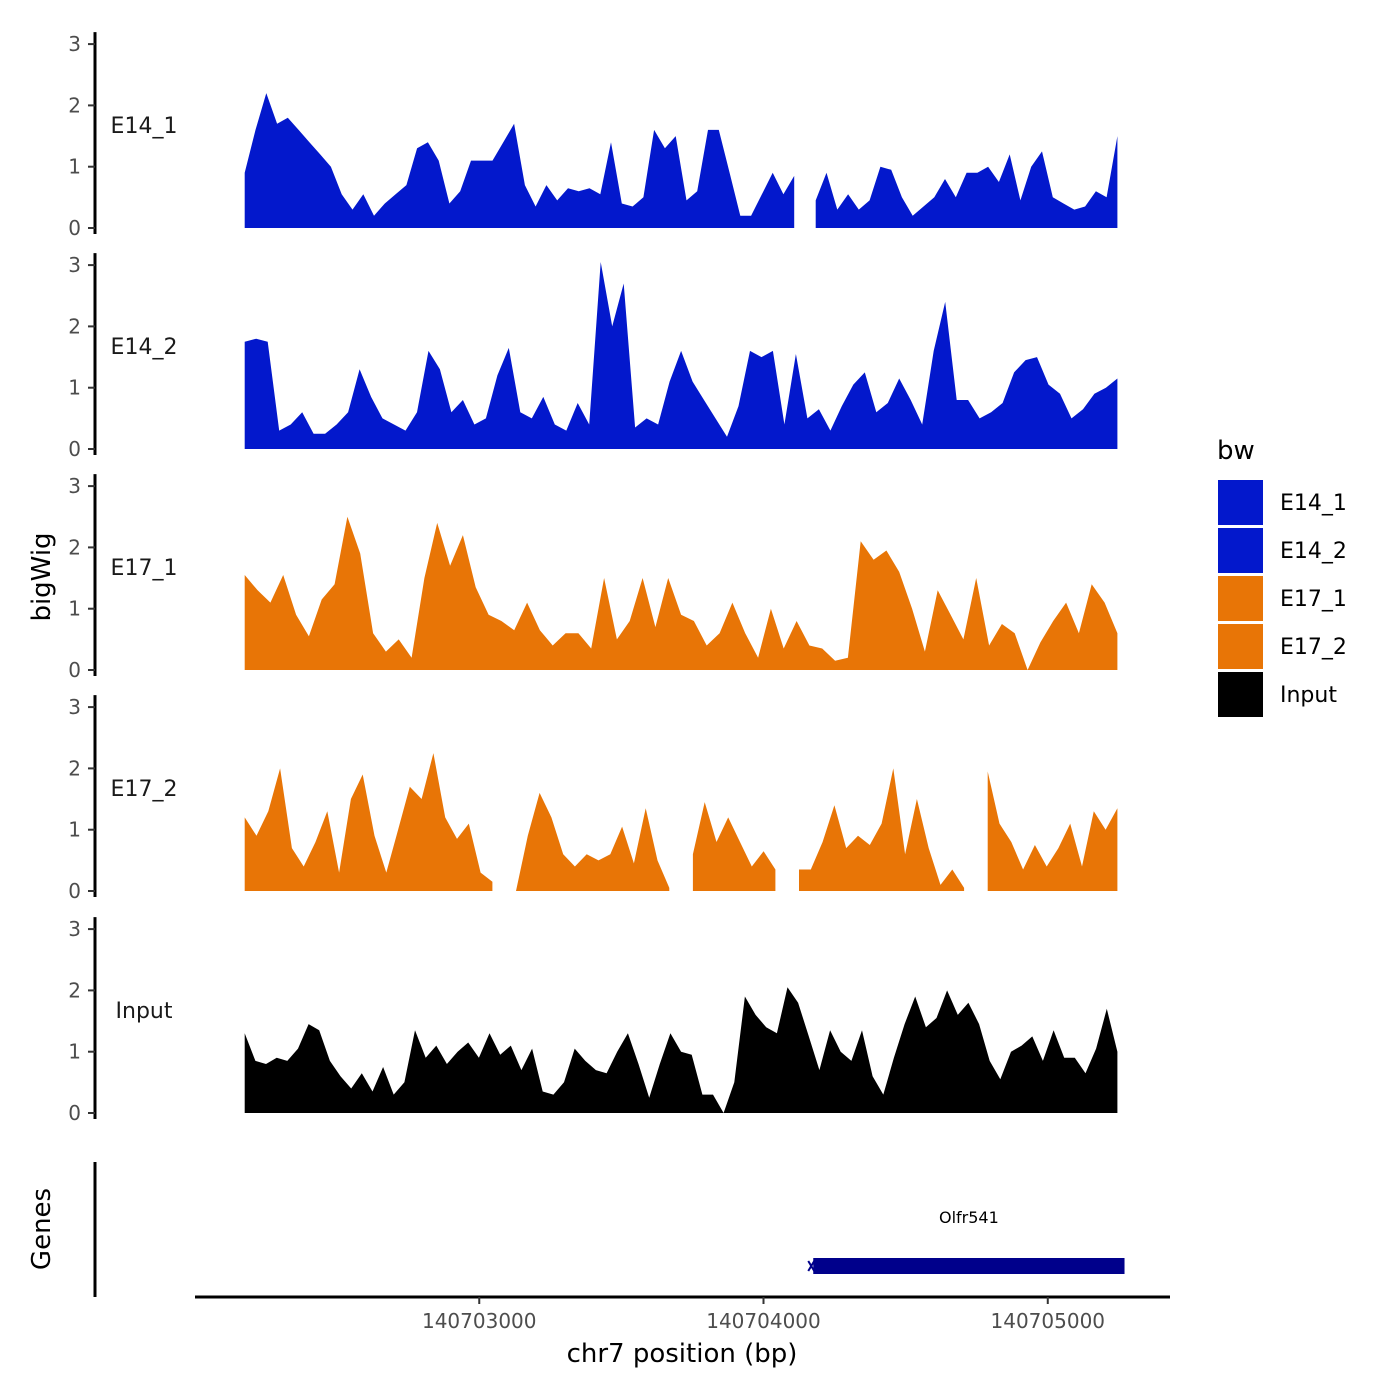 This screenshot has width=1400, height=1400. Describe the element at coordinates (144, 347) in the screenshot. I see `track-label: E14_2` at that location.